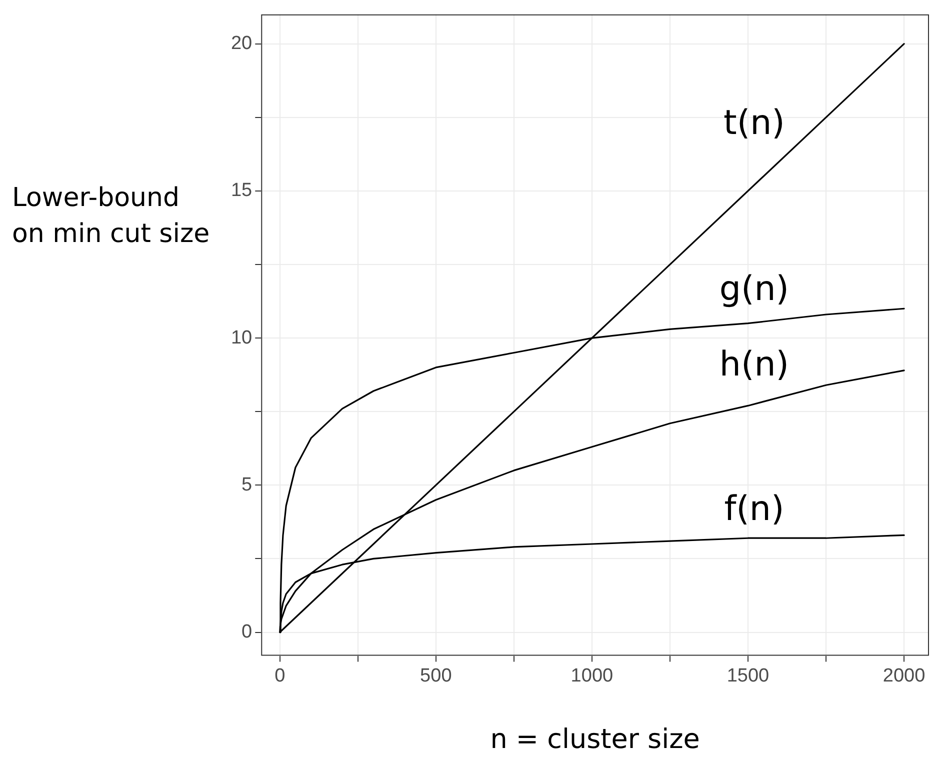 The height and width of the screenshot is (769, 933). I want to click on x-tick-label: 1500, so click(748, 675).